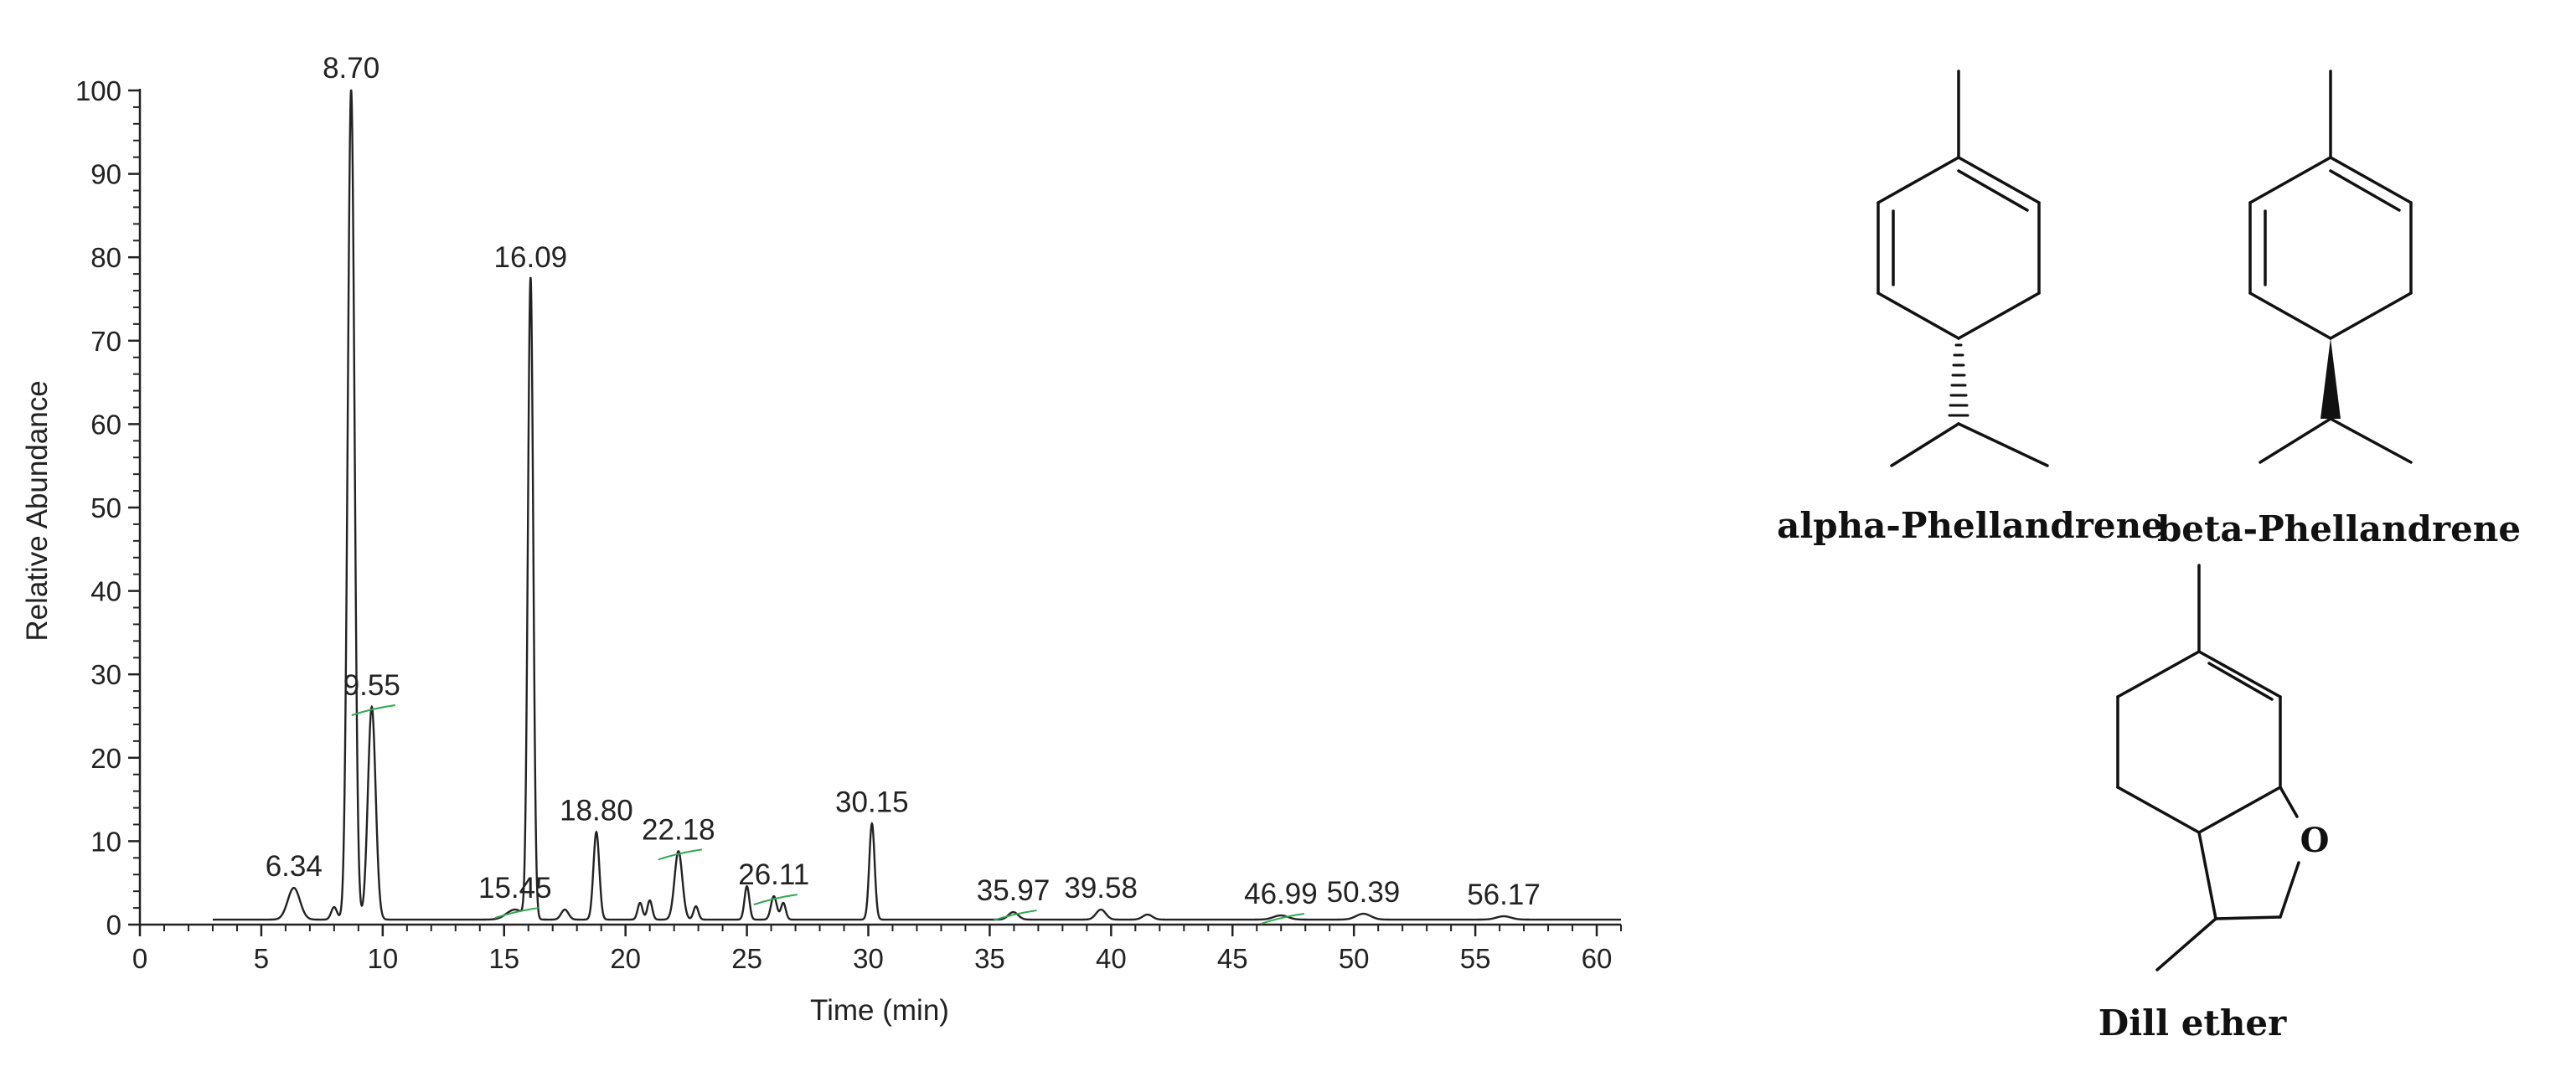 The width and height of the screenshot is (2576, 1072). I want to click on alpha-phellandrene-structure, so click(1963, 268).